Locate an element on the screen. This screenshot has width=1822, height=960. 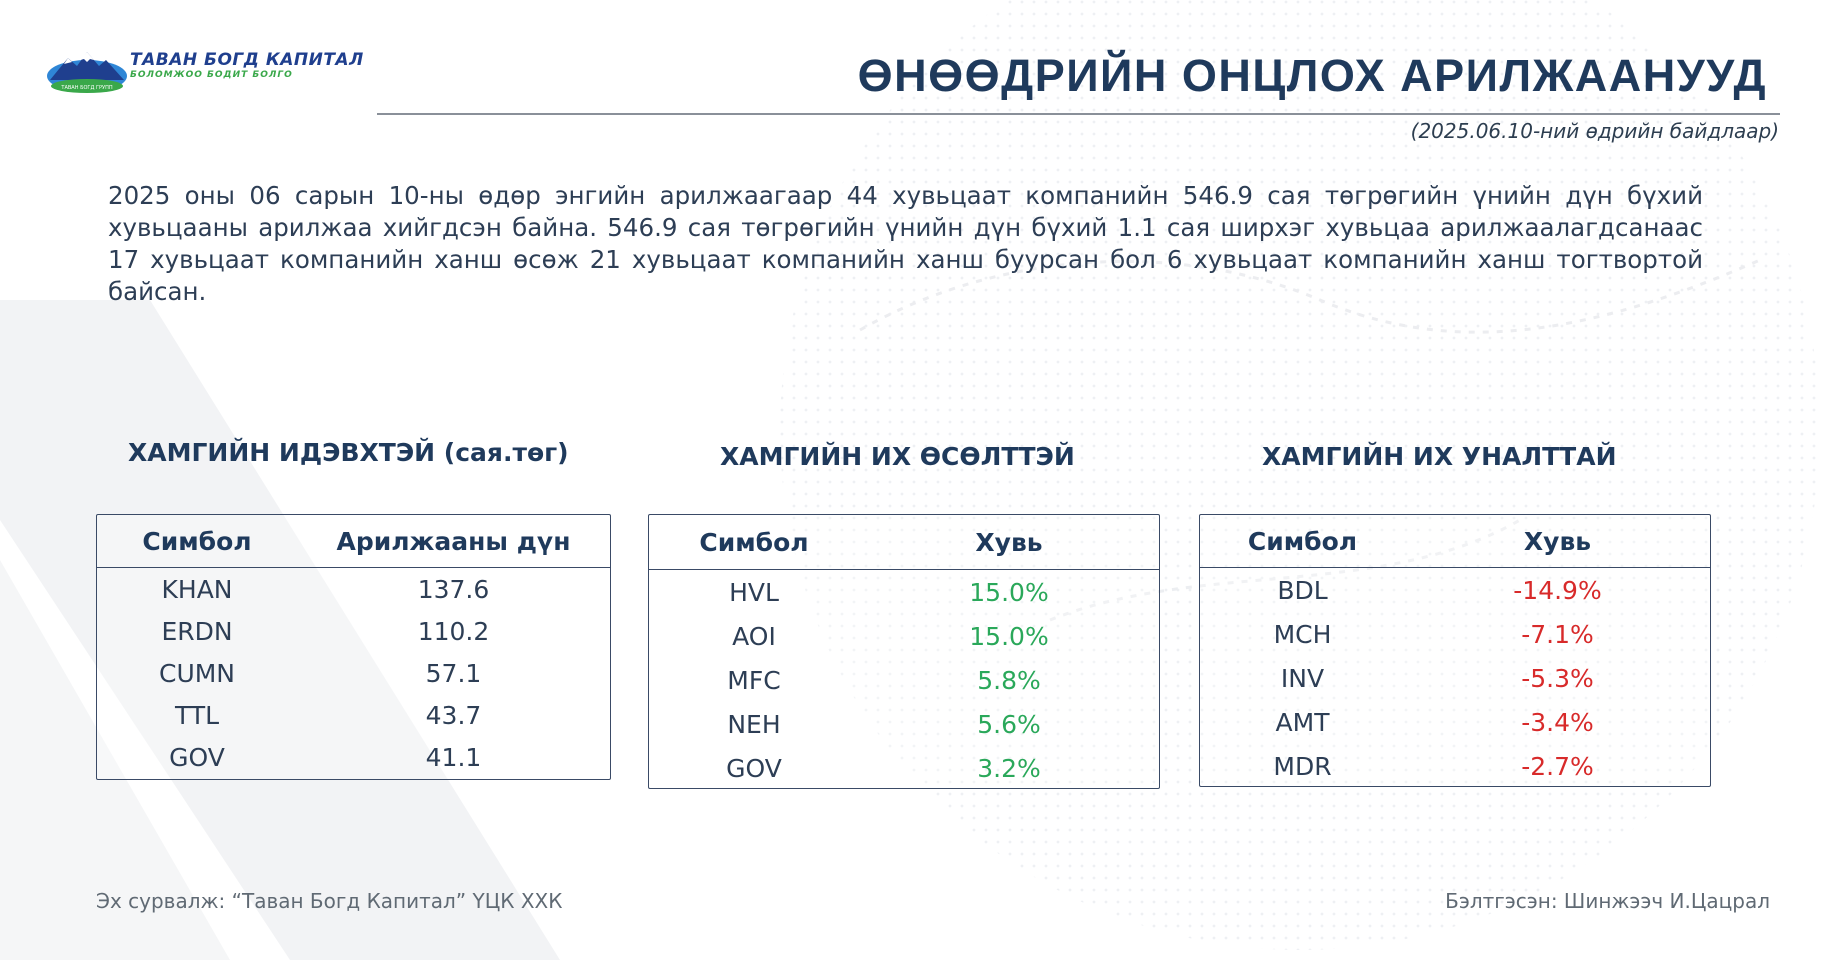
brand-tagline: БОЛОМЖОО БОДИТ БОЛГО is located at coordinates (211, 75).